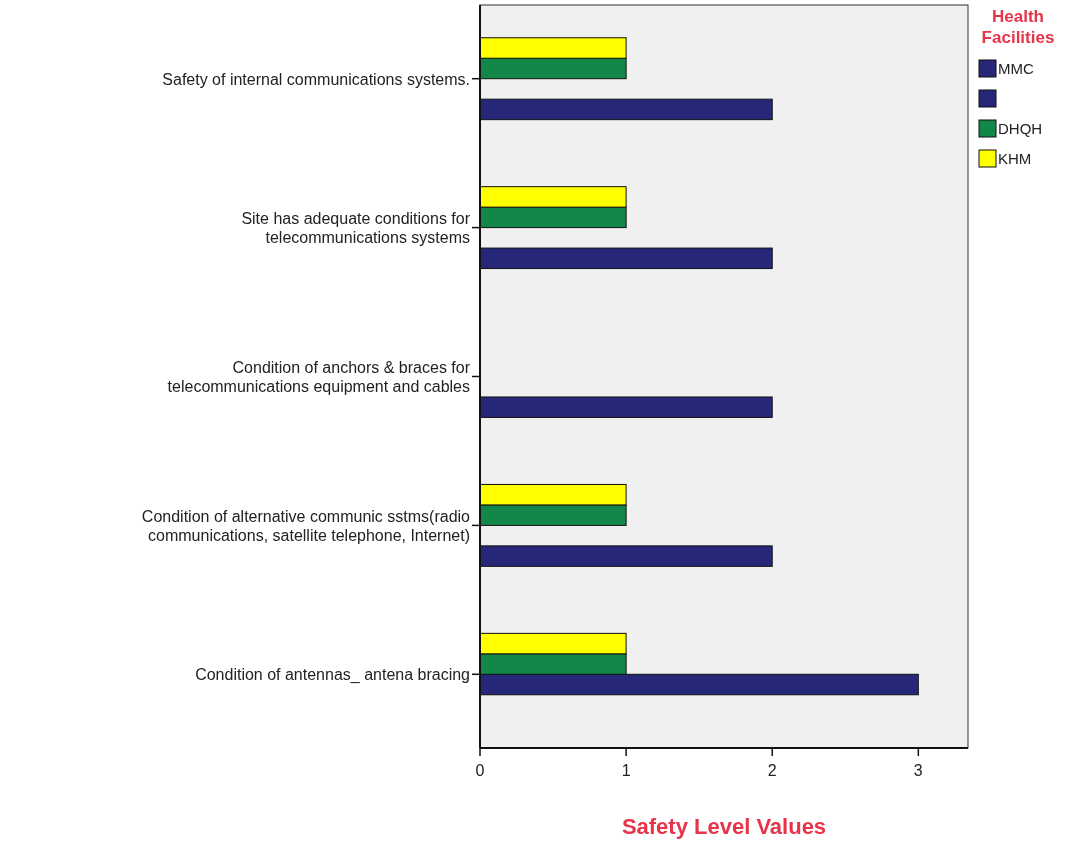 This screenshot has width=1078, height=842. What do you see at coordinates (319, 377) in the screenshot?
I see `y-tick-label: Condition of anchors & braces for telecommunications equipment and cables` at bounding box center [319, 377].